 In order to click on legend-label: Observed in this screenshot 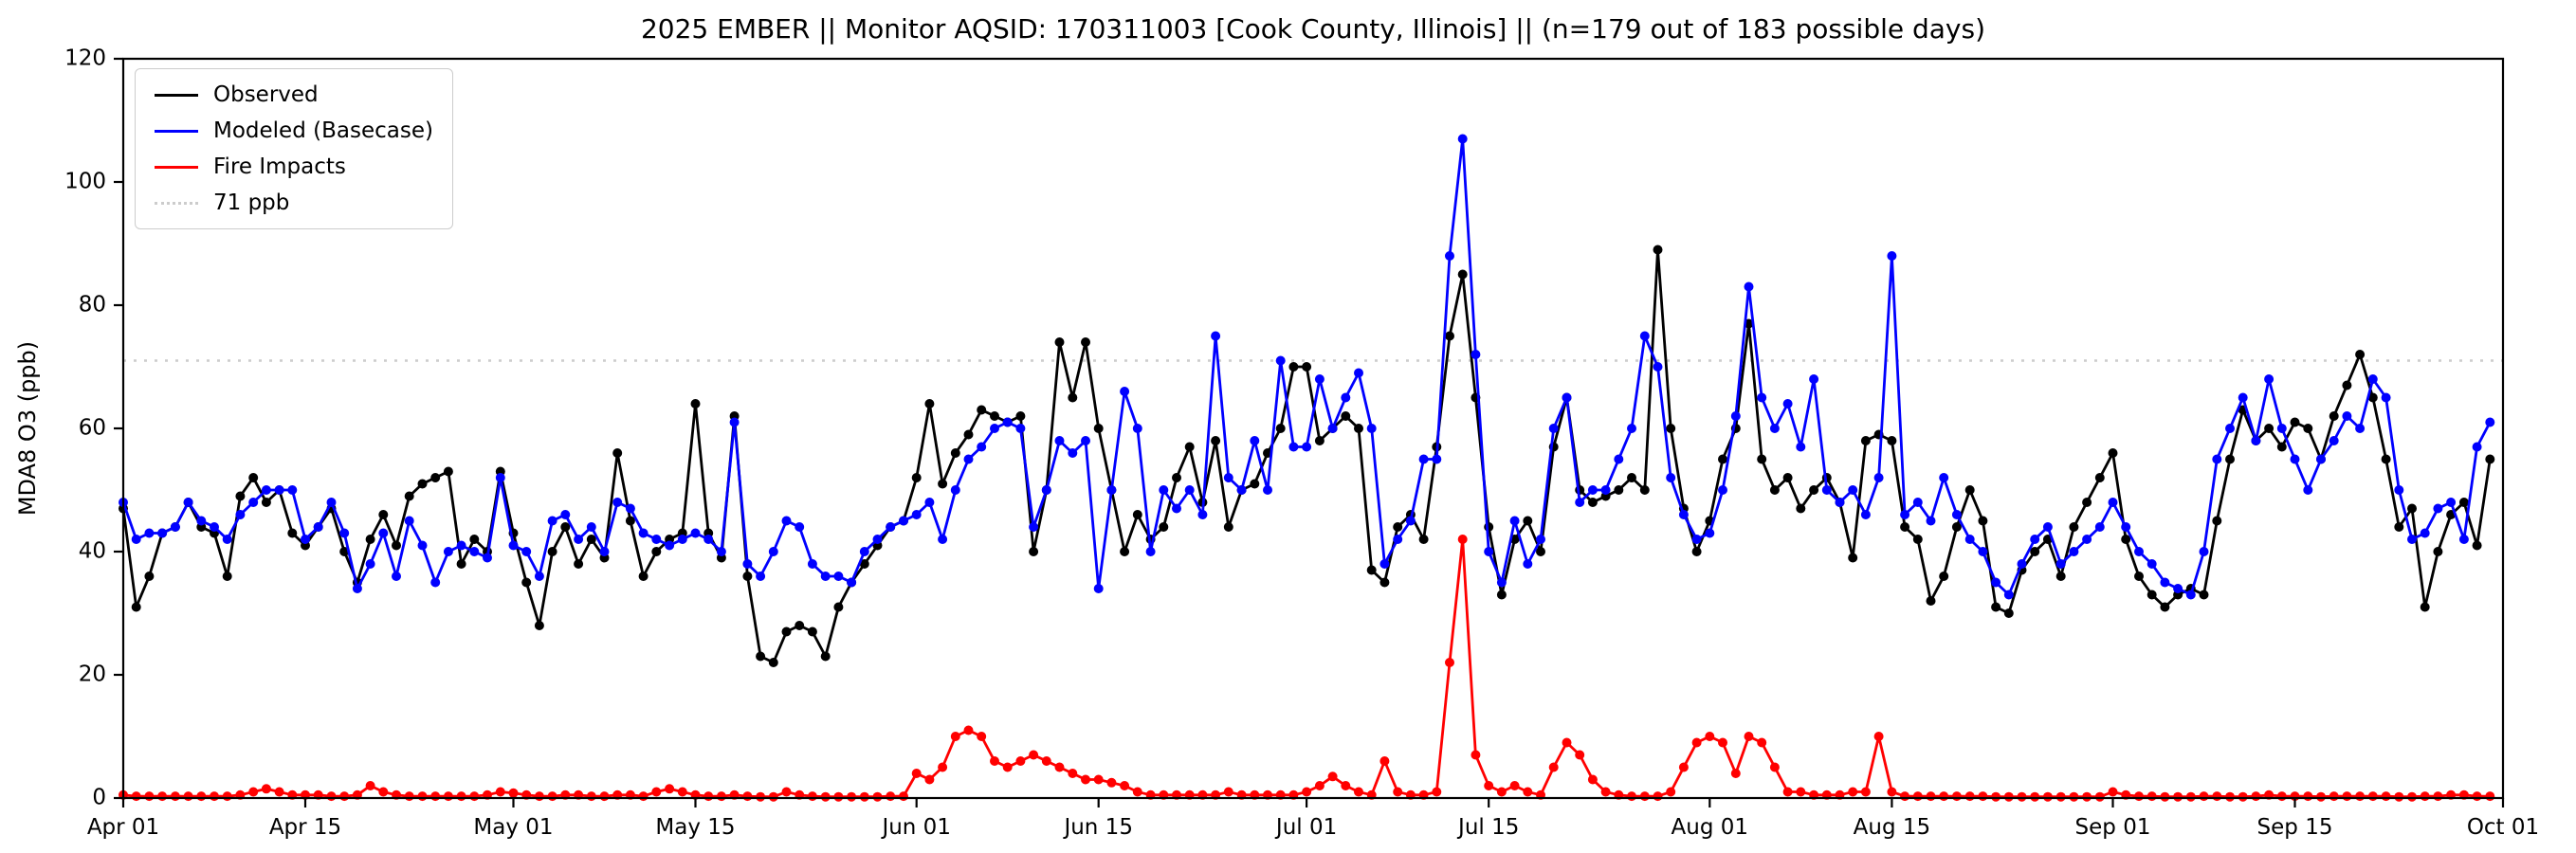, I will do `click(266, 94)`.